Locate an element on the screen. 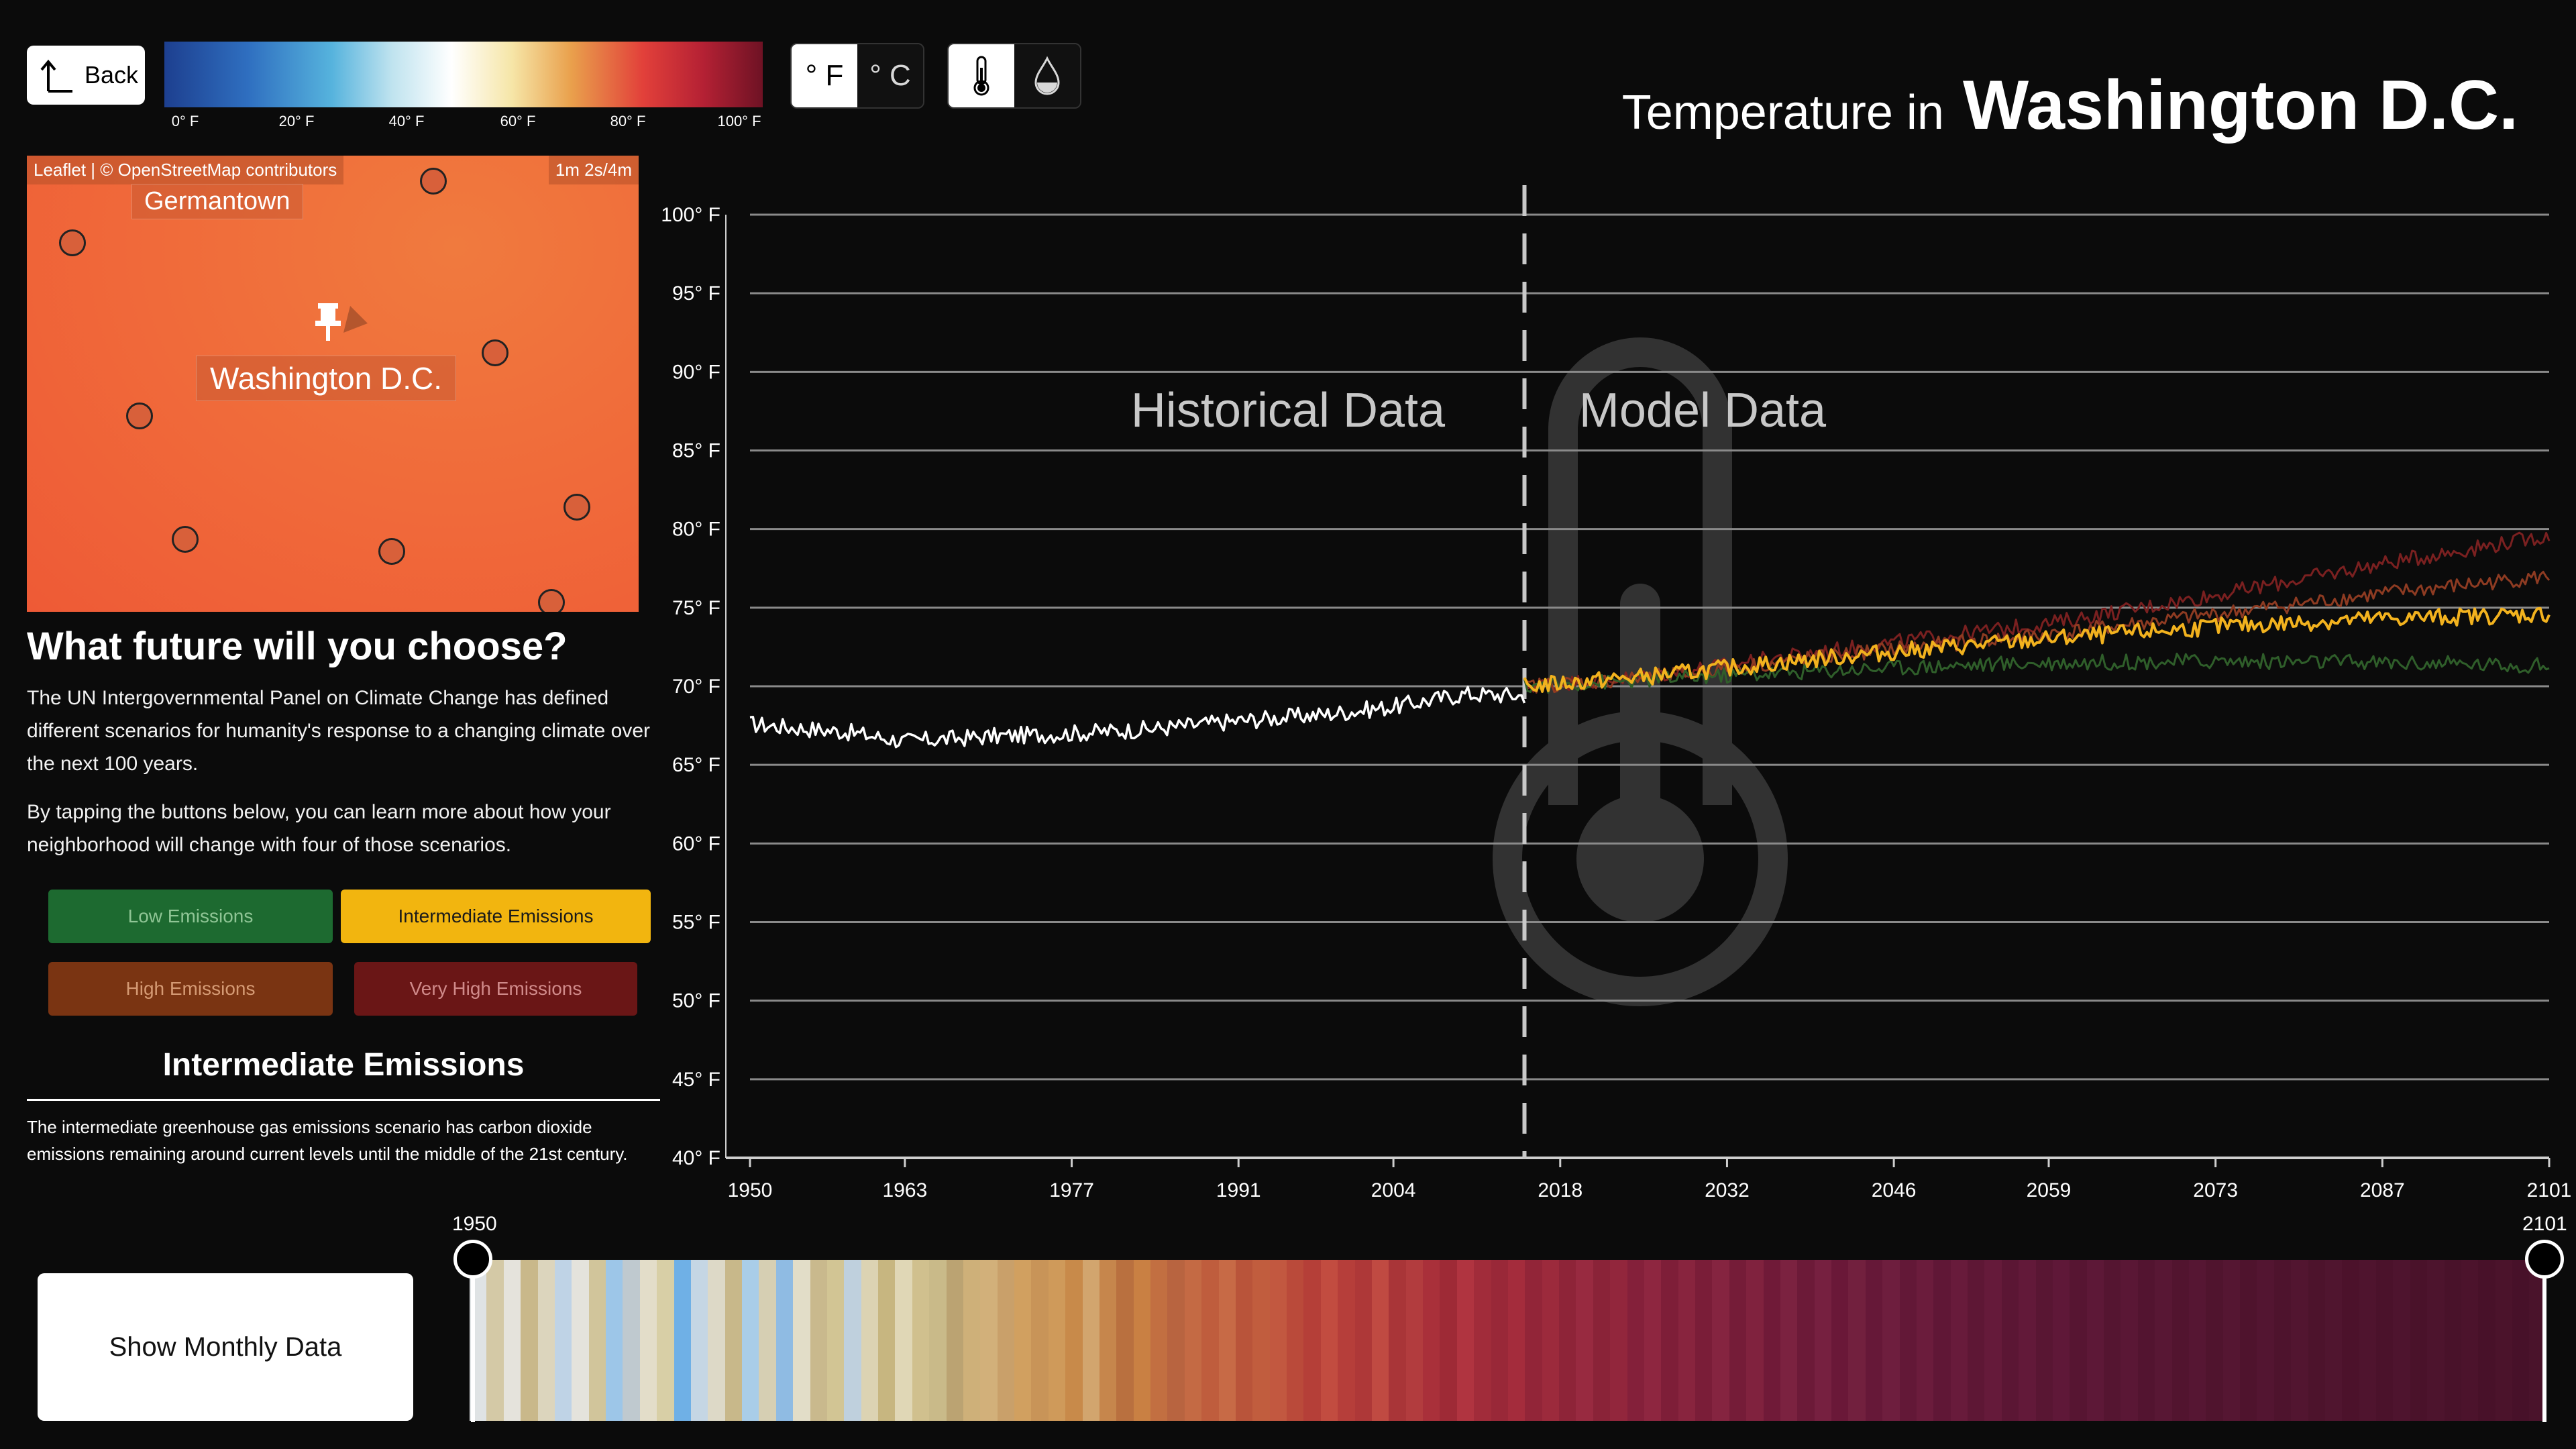 The height and width of the screenshot is (1449, 2576). low-emissions-button: Low Emissions is located at coordinates (190, 916).